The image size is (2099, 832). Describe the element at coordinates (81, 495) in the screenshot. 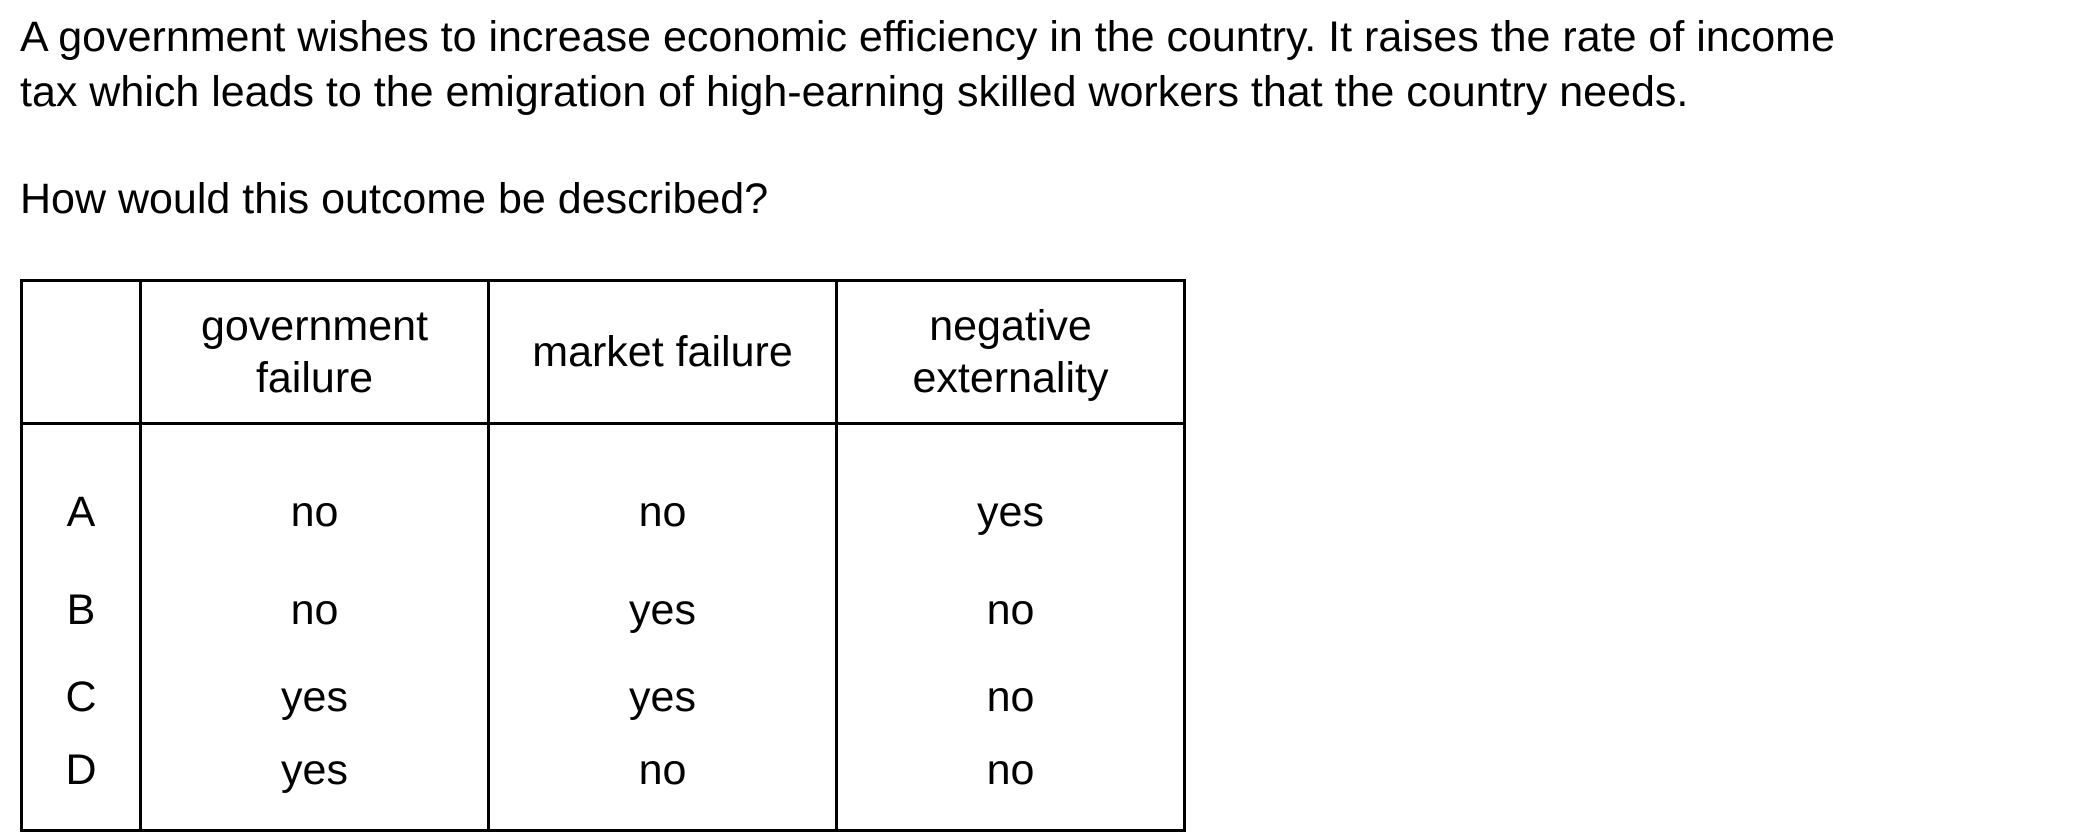

I see `option-letter: A` at that location.